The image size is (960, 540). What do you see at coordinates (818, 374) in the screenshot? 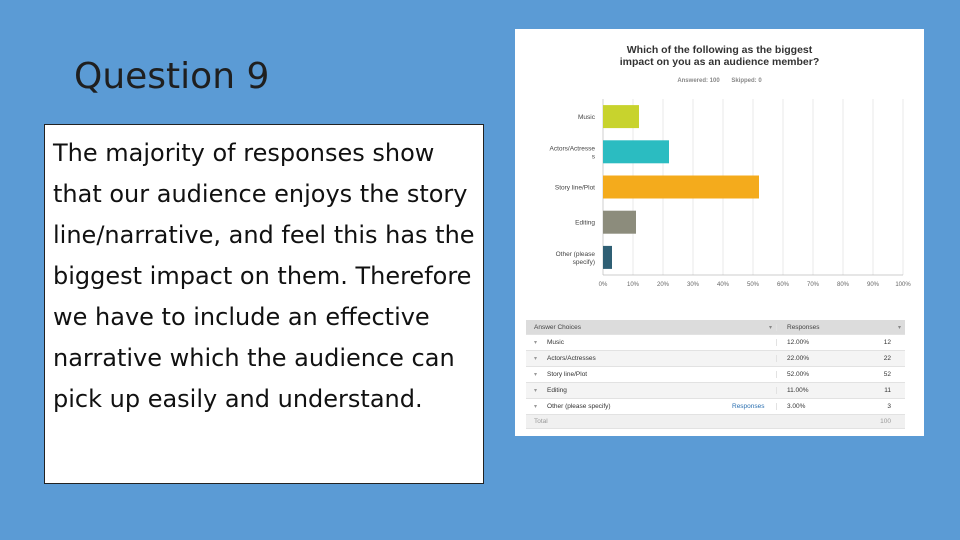
I see `response-percent: 52.00%` at bounding box center [818, 374].